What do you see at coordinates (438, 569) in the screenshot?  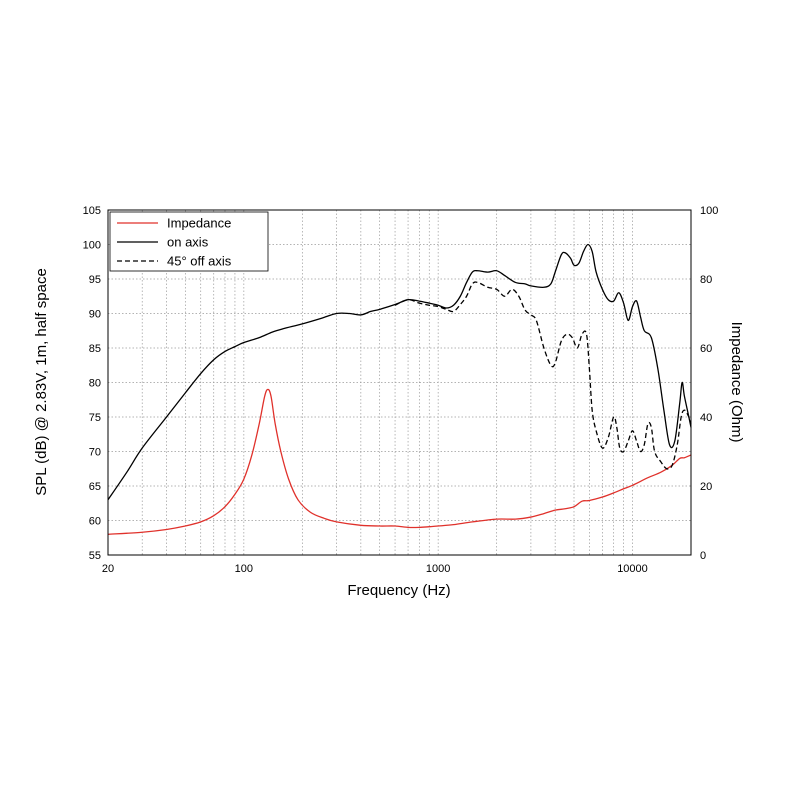 I see `x-tick-label: 1000` at bounding box center [438, 569].